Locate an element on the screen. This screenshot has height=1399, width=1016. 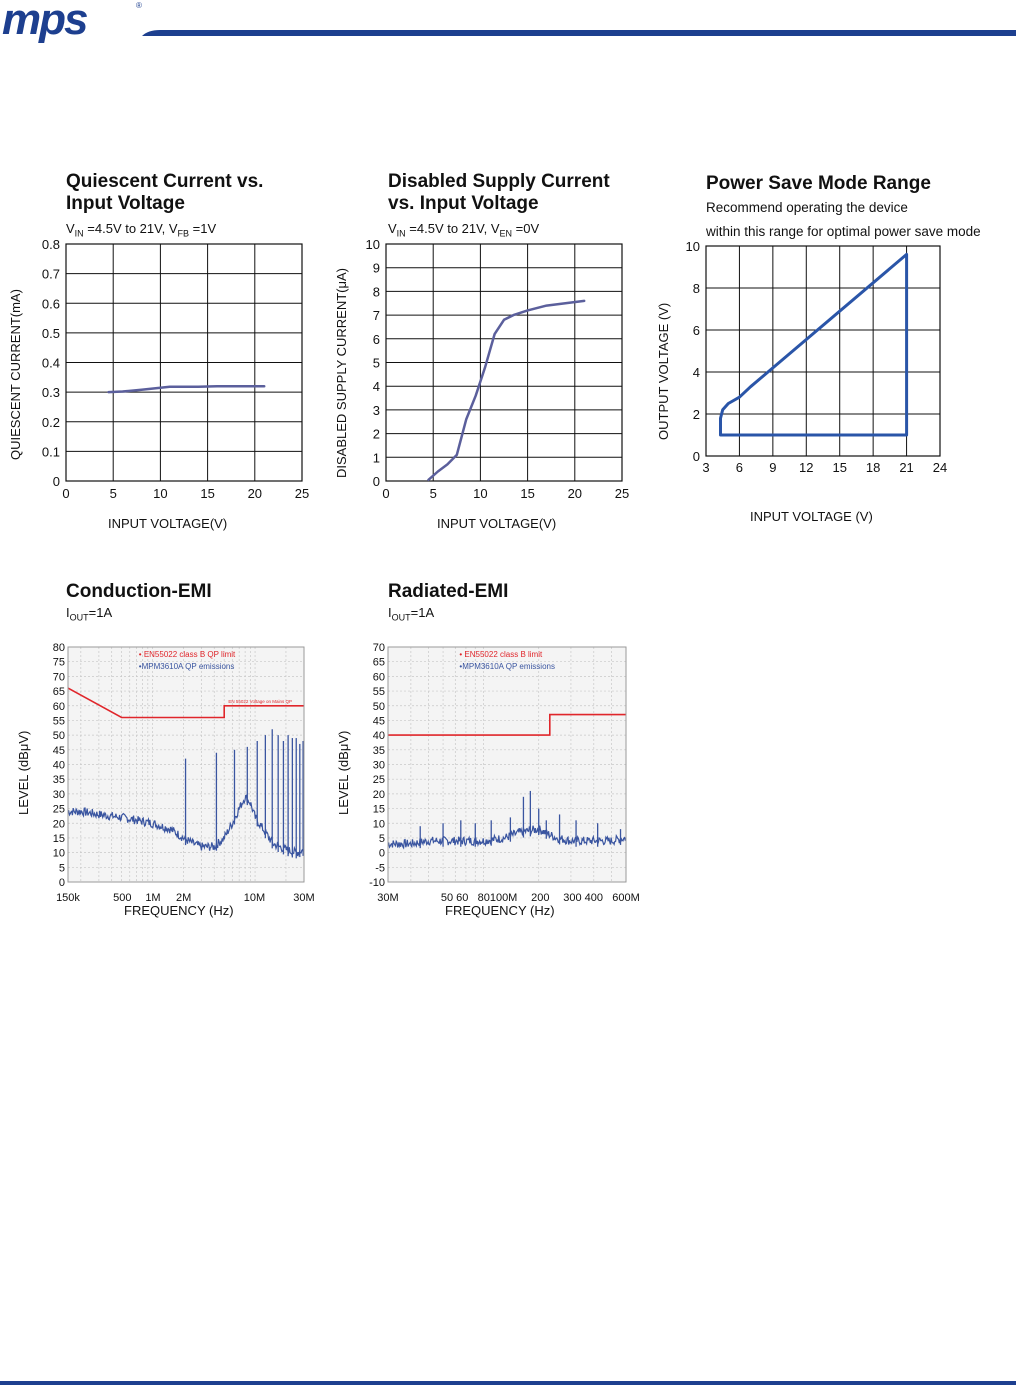
y-tick-label: -5 is located at coordinates (380, 868).